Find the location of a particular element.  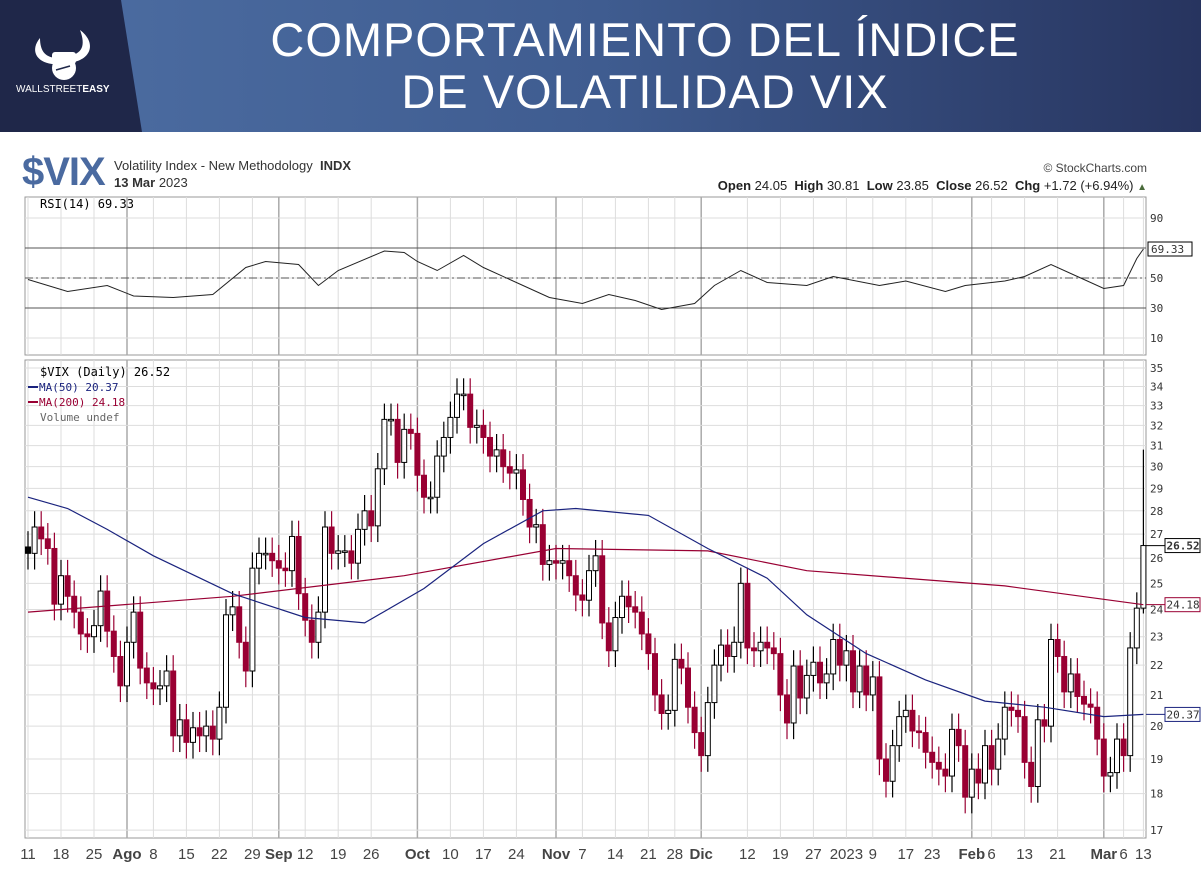

up-arrow-icon: ▲ is located at coordinates (1142, 187).